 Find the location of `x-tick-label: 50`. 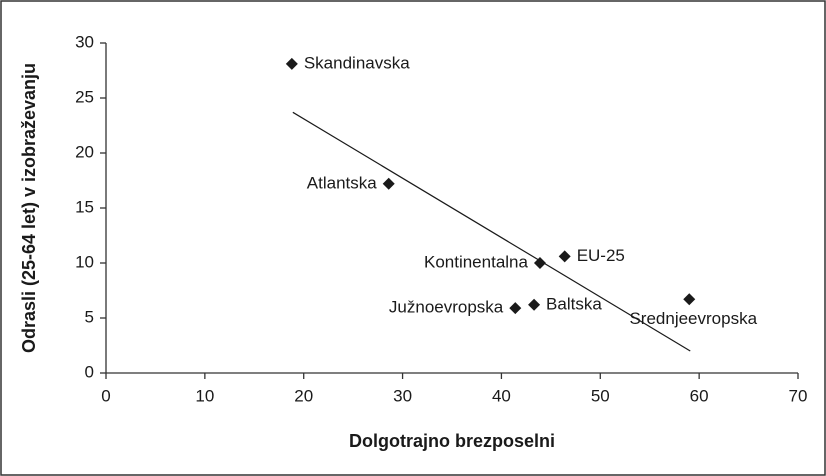

x-tick-label: 50 is located at coordinates (600, 395).